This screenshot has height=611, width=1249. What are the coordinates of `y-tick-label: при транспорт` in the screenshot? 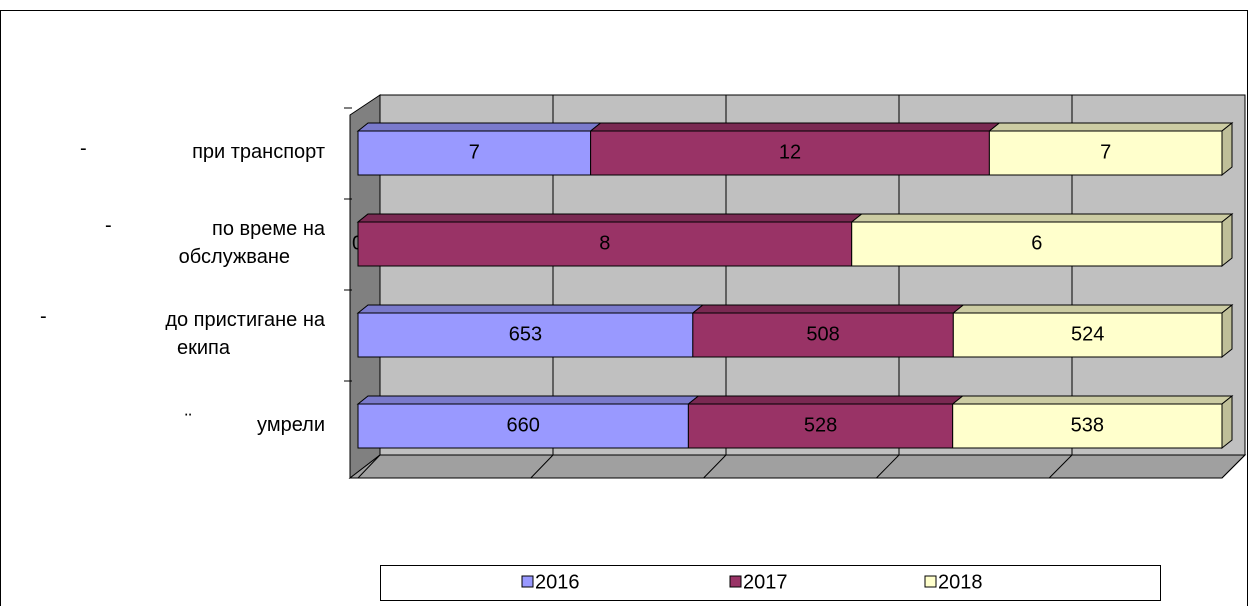 It's located at (258, 152).